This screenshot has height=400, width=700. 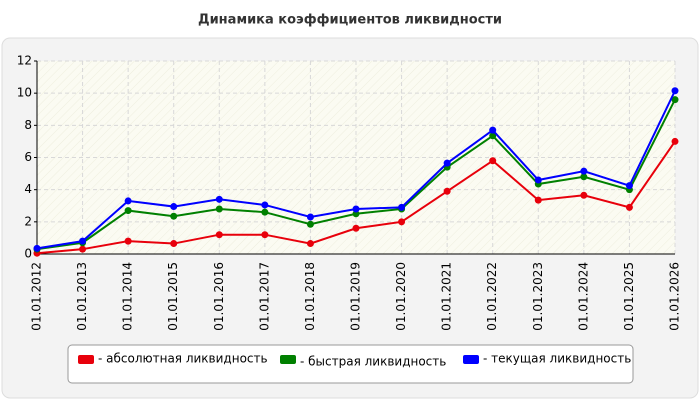 What do you see at coordinates (173, 296) in the screenshot?
I see `x-tick-label: 01.01.2015` at bounding box center [173, 296].